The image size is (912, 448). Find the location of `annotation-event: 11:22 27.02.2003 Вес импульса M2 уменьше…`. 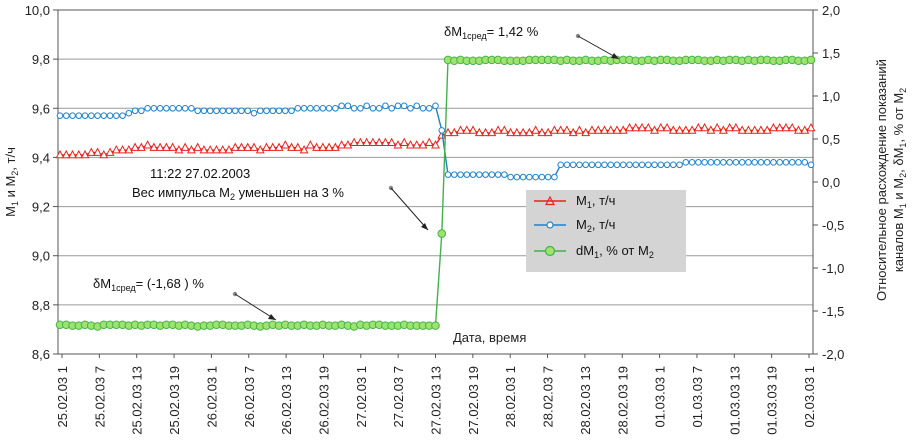

annotation-event: 11:22 27.02.2003 Вес импульса M2 уменьше… is located at coordinates (280, 198).